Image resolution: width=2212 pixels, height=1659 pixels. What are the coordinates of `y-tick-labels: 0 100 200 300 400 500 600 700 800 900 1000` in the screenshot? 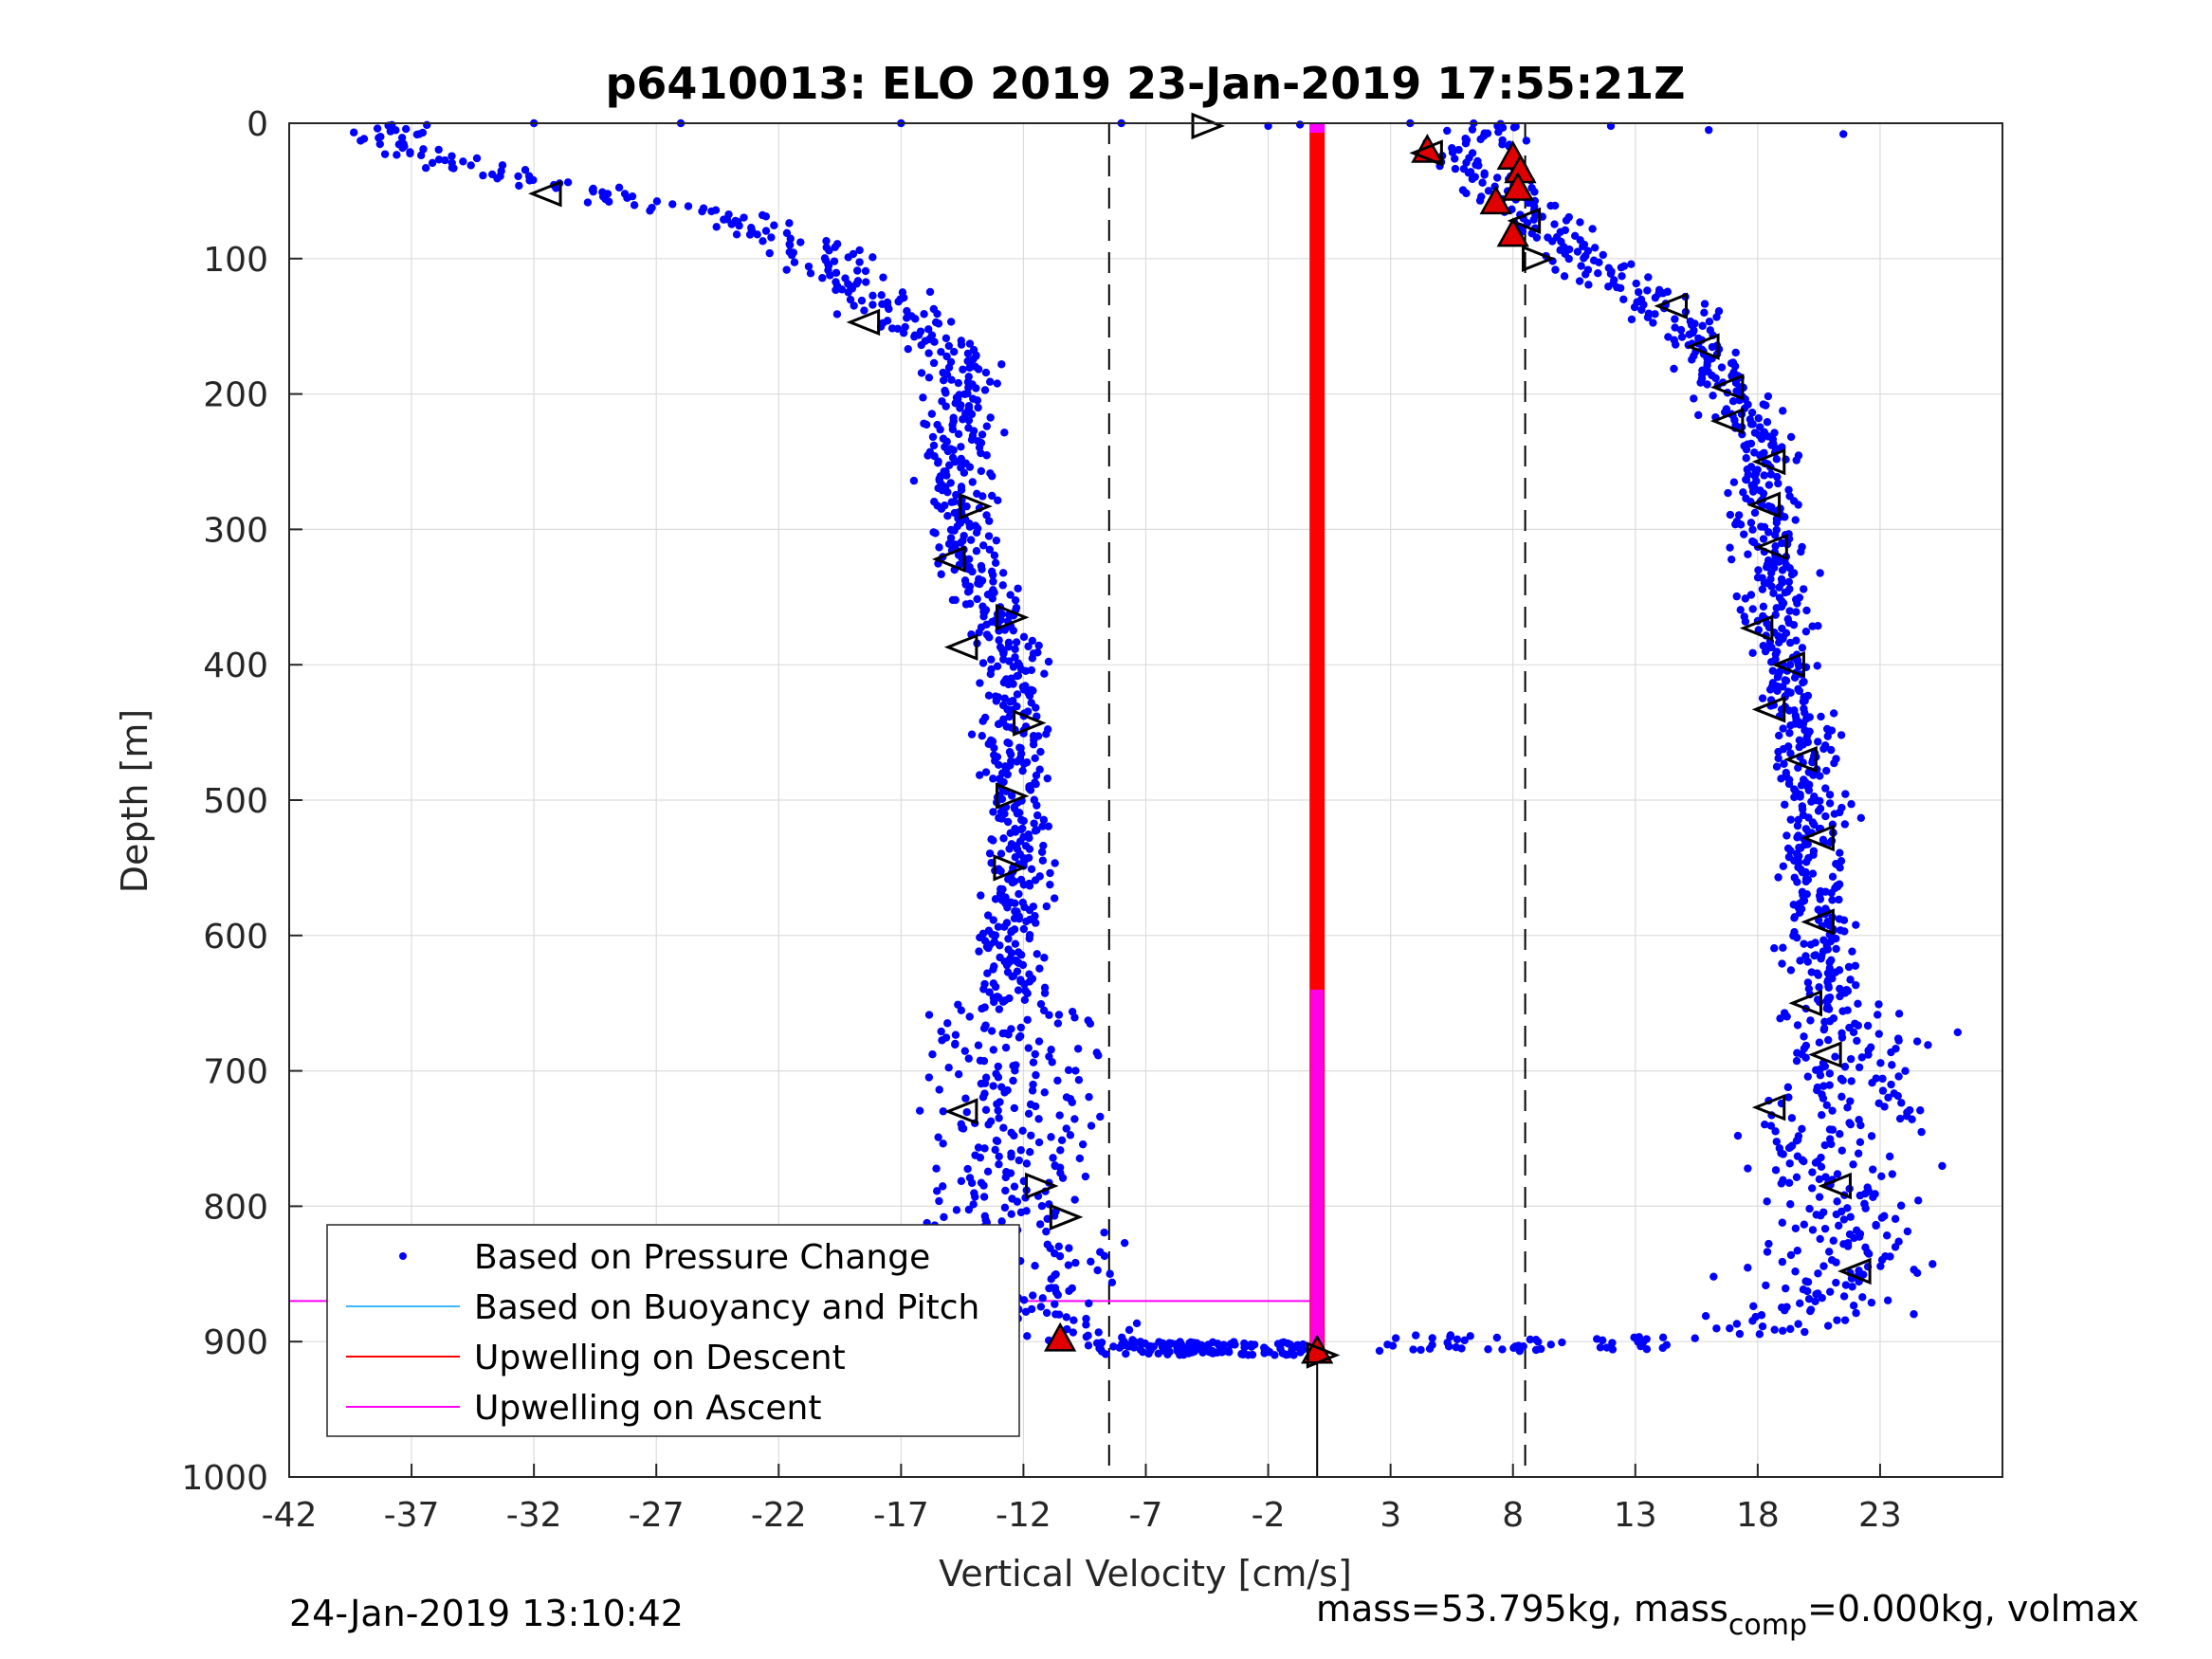 It's located at (224, 801).